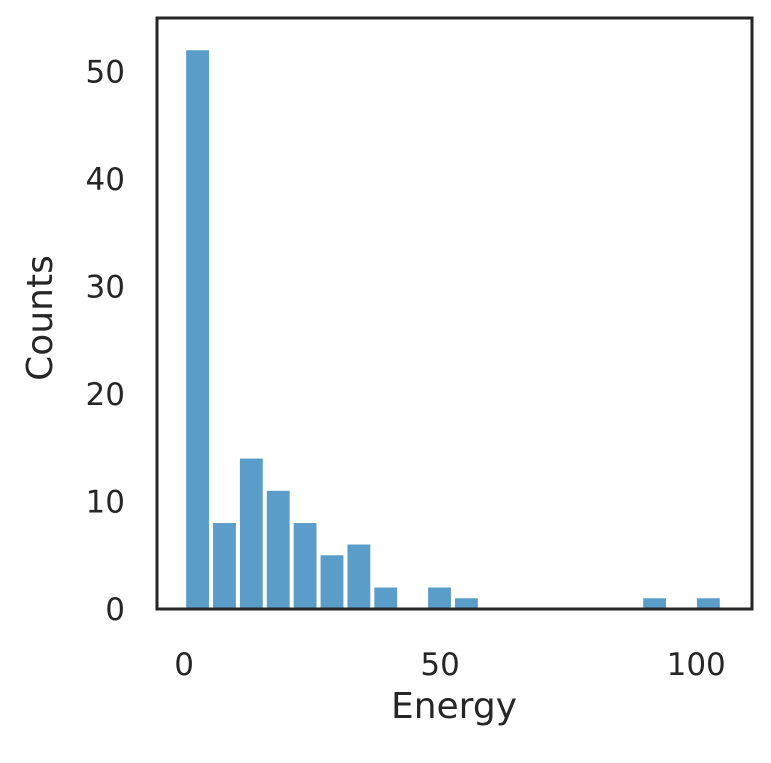 The width and height of the screenshot is (771, 763). I want to click on y-tick-label: 50, so click(105, 73).